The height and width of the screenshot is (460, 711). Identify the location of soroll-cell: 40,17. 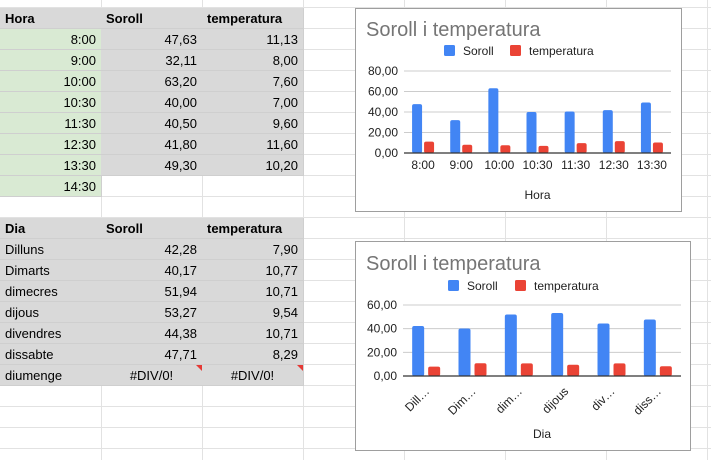
(152, 270).